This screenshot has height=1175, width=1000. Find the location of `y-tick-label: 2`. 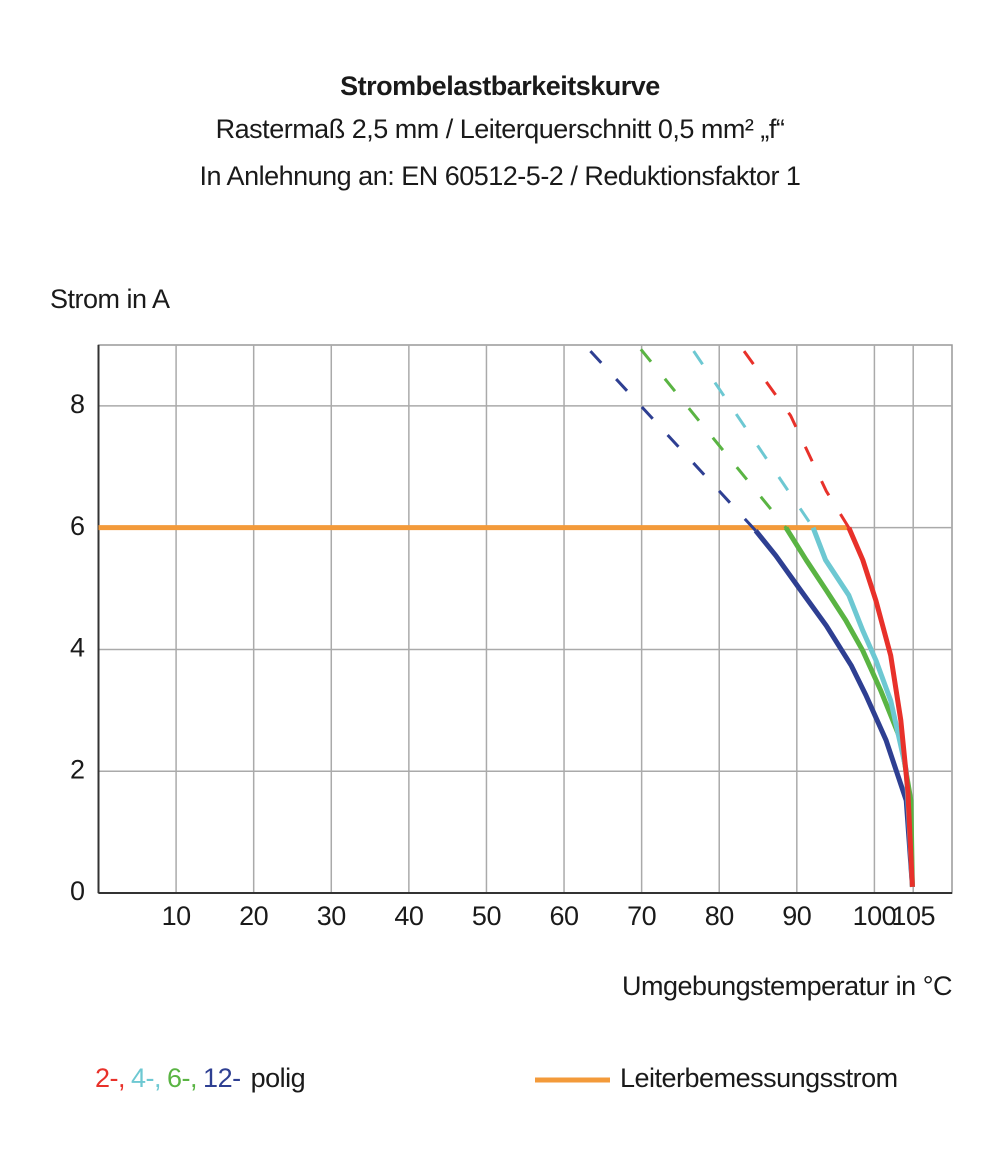

y-tick-label: 2 is located at coordinates (77, 769).